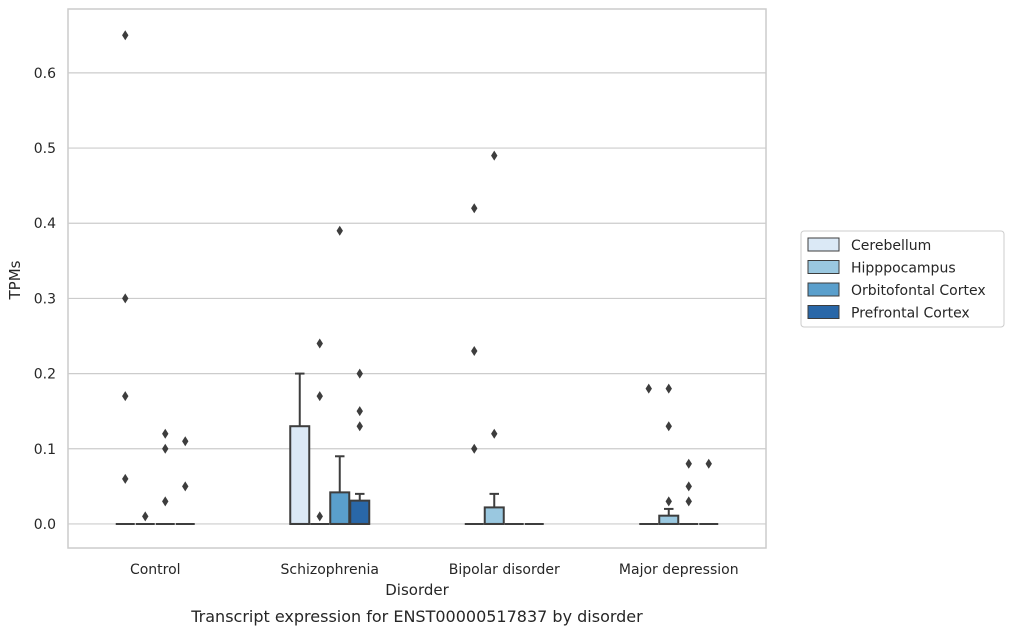  What do you see at coordinates (45, 525) in the screenshot?
I see `y-tick-label: 0.0` at bounding box center [45, 525].